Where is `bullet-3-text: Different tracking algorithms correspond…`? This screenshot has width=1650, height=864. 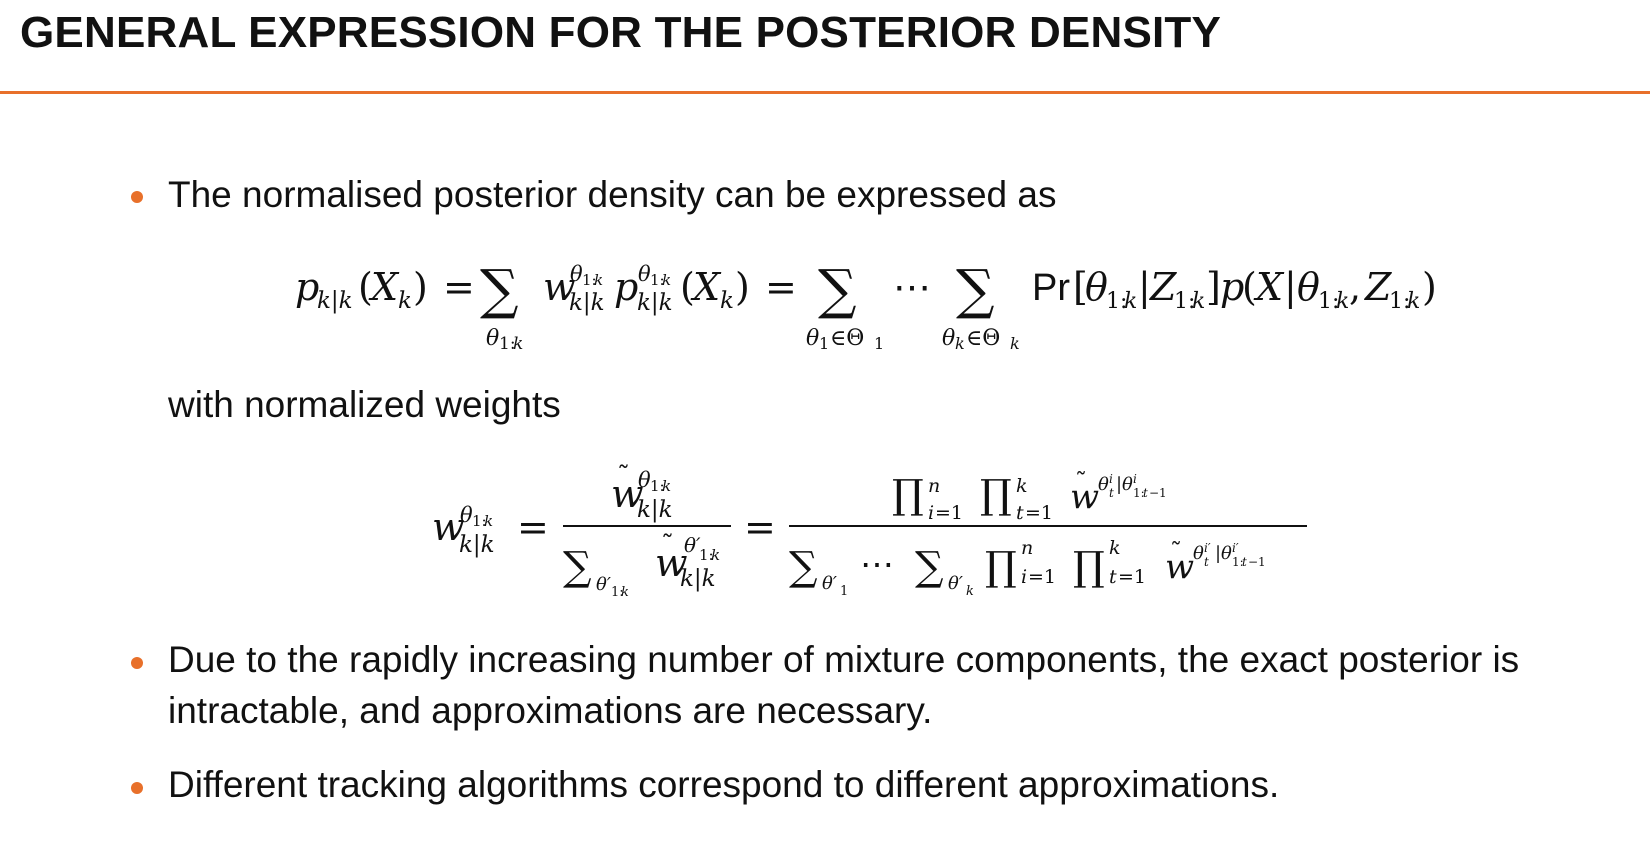
bullet-3-text: Different tracking algorithms correspond… is located at coordinates (724, 784).